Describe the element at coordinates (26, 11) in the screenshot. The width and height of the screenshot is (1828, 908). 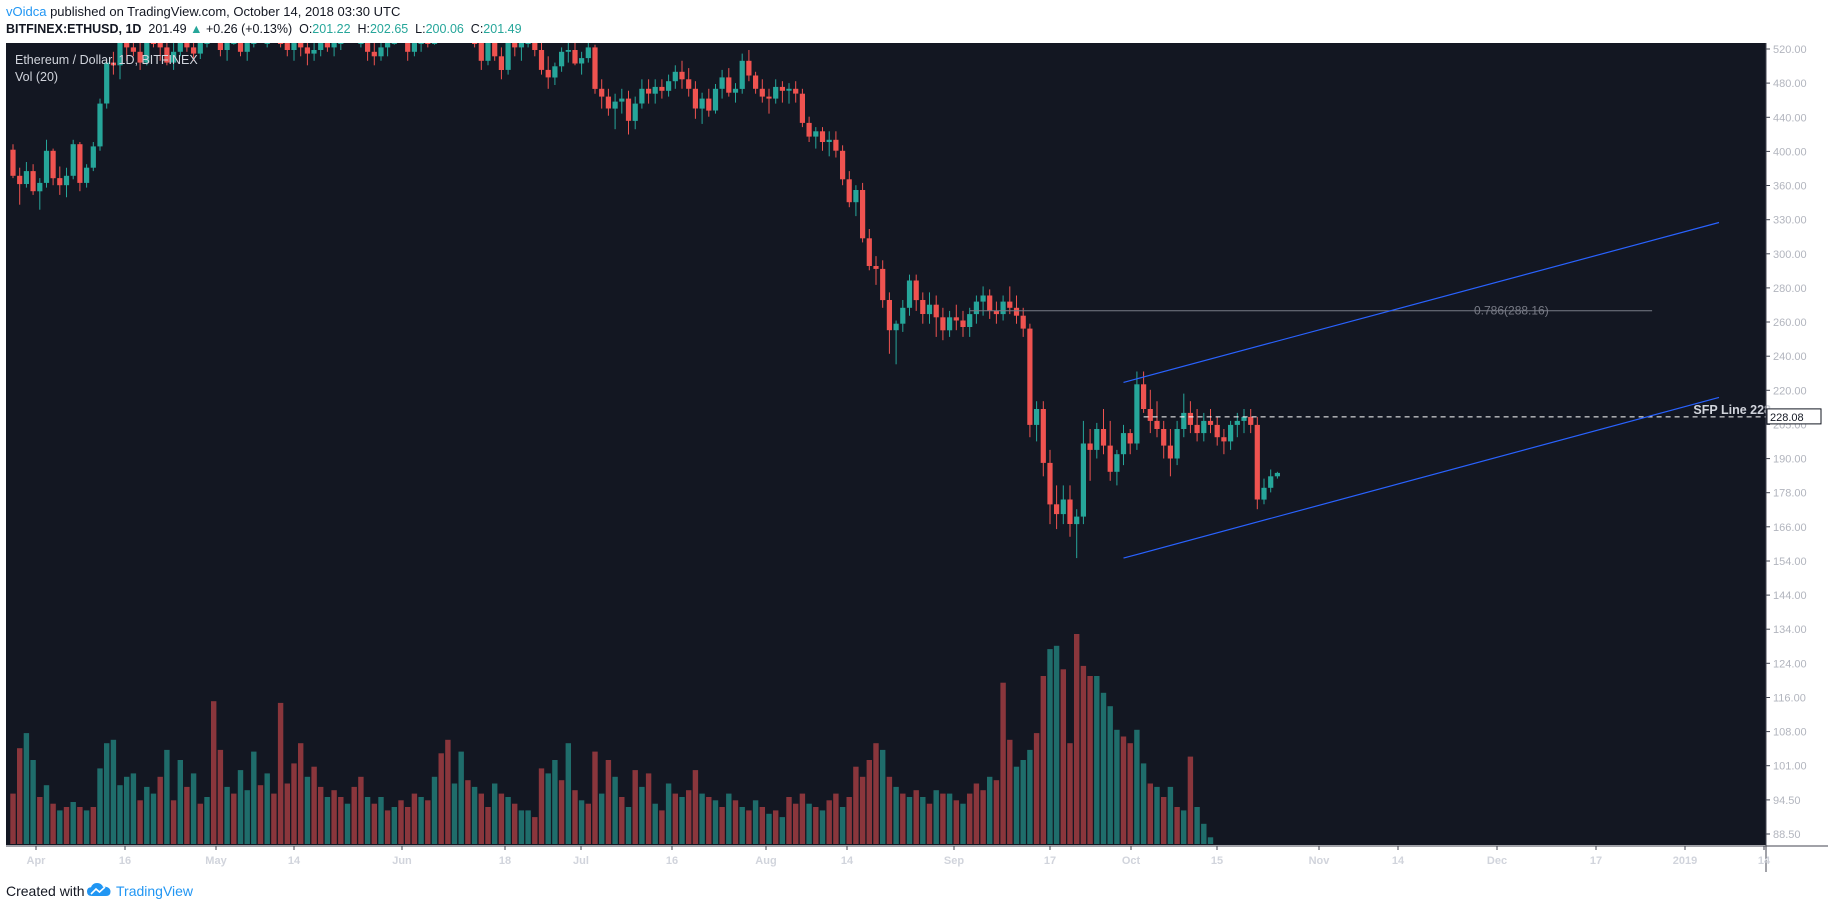
I see `author-link: vOidca` at that location.